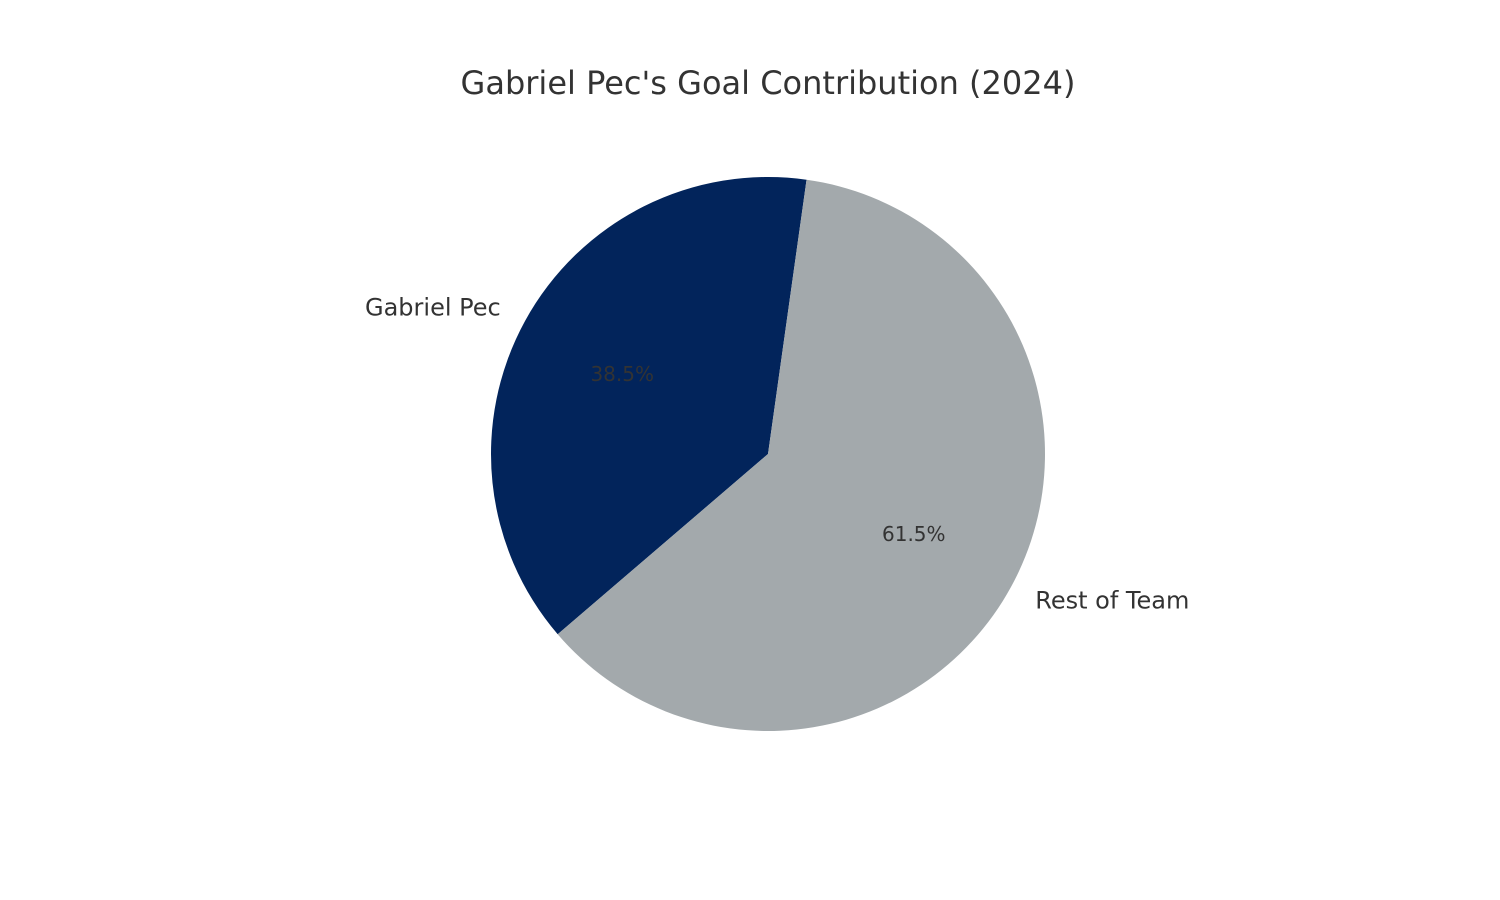  Describe the element at coordinates (433, 308) in the screenshot. I see `slice-label-gabriel-pec: Gabriel Pec` at that location.